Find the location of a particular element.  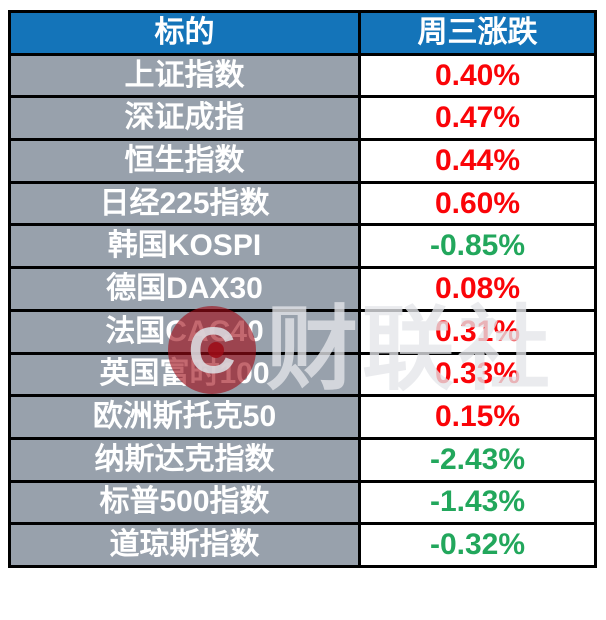

index-change: 0.60% is located at coordinates (477, 203).